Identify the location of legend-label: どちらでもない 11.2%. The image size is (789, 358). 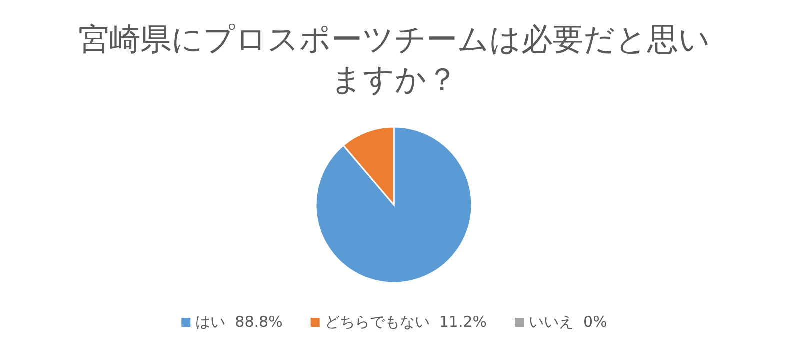
(406, 322).